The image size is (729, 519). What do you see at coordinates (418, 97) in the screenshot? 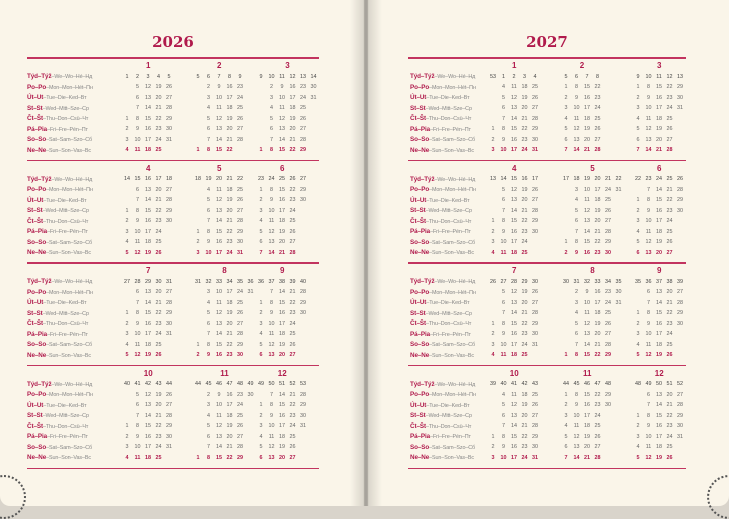
I see `row-label-short: Út–Ut` at bounding box center [418, 97].